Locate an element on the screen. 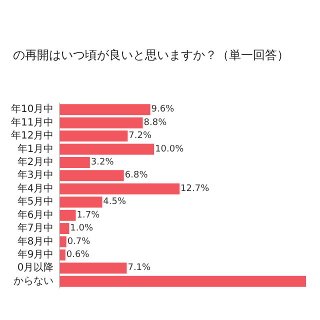 The width and height of the screenshot is (320, 320). data-label: 4.5% is located at coordinates (114, 202).